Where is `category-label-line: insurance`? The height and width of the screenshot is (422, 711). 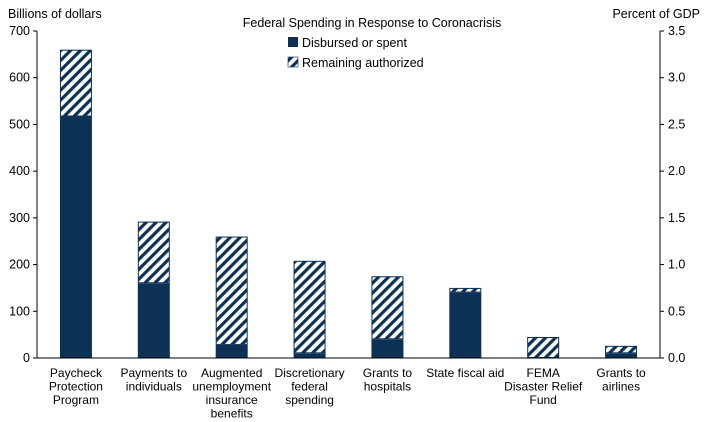
category-label-line: insurance is located at coordinates (232, 400).